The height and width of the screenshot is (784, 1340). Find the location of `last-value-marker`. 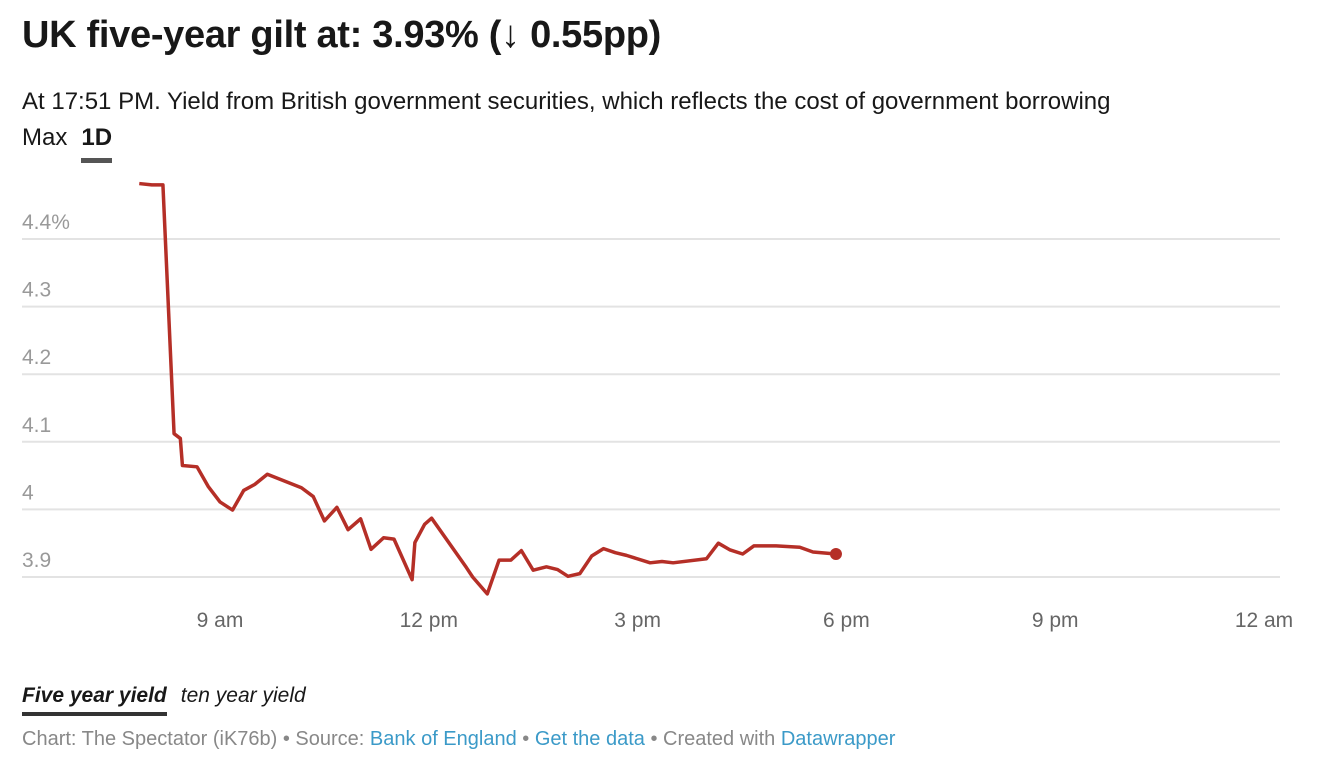

last-value-marker is located at coordinates (835, 554).